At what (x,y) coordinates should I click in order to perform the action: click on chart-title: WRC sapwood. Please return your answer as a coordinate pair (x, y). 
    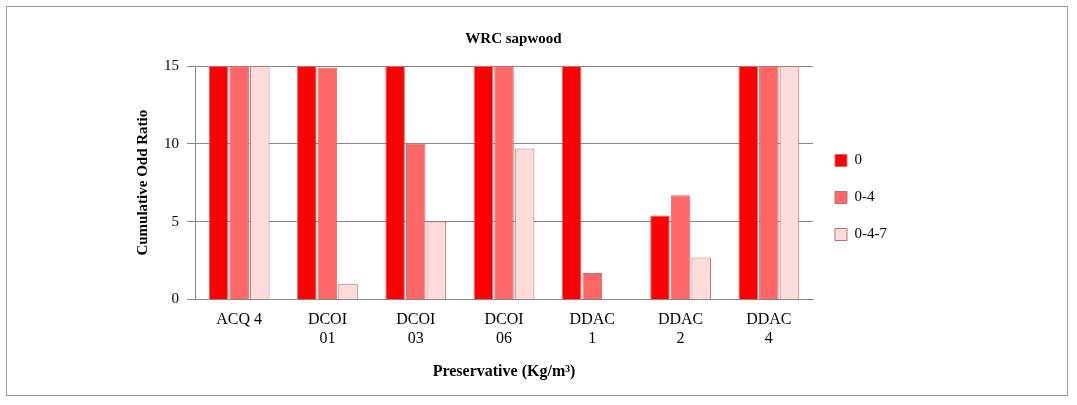
    Looking at the image, I should click on (514, 37).